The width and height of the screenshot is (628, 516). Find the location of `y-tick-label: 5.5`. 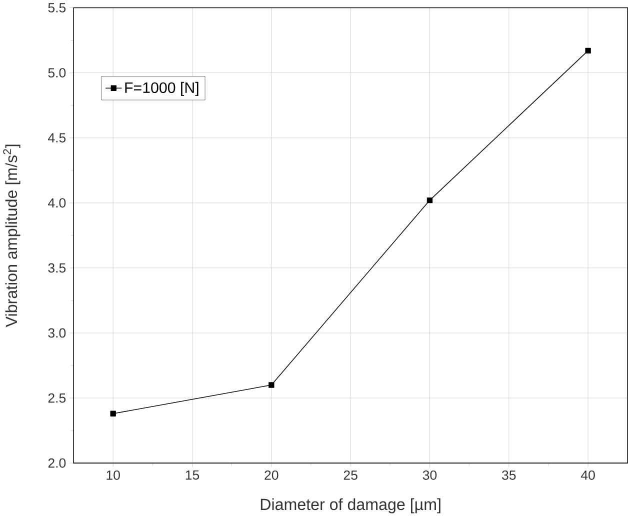

y-tick-label: 5.5 is located at coordinates (57, 7).